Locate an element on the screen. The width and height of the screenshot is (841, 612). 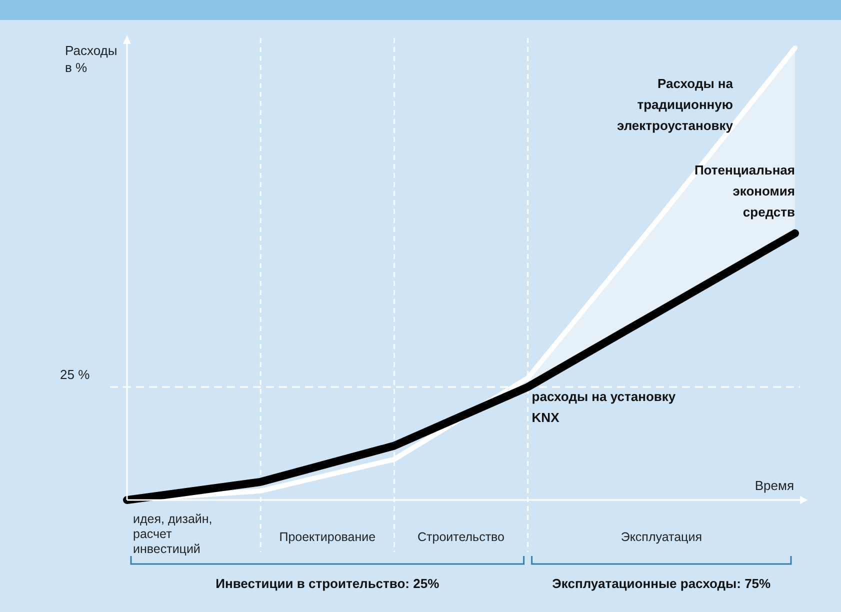
series-label: расходы на установку KNX is located at coordinates (604, 407).